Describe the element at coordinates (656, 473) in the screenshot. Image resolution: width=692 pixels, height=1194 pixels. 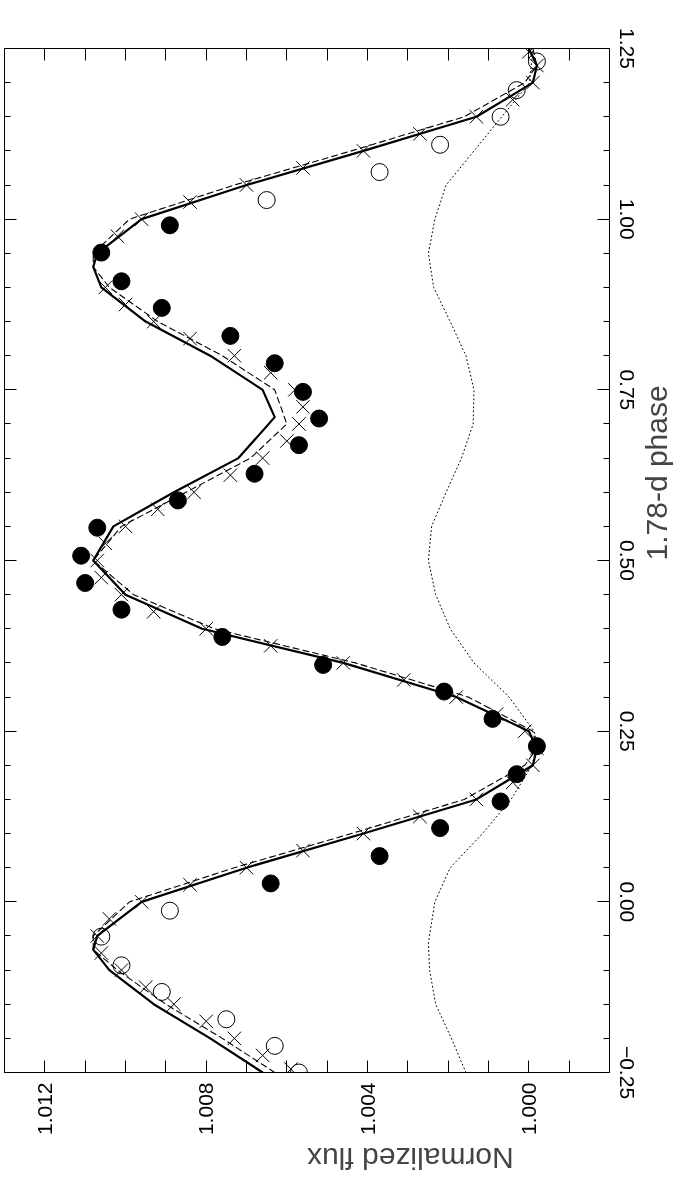
I see `y-axis-title: 1.78-d phase` at that location.